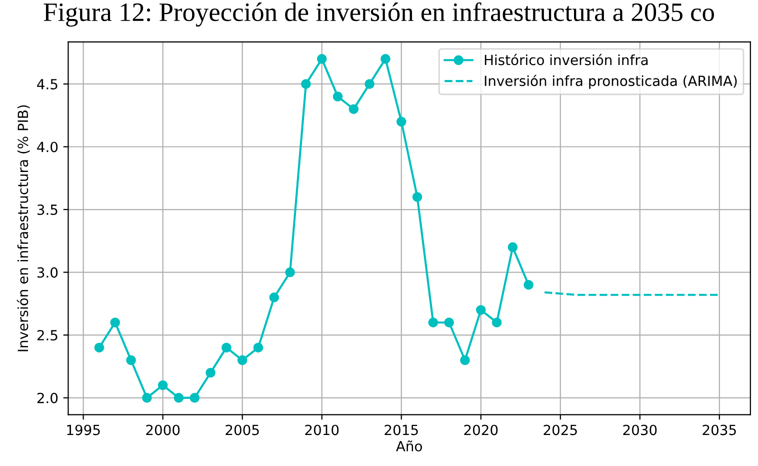 This screenshot has width=758, height=466. Describe the element at coordinates (83, 430) in the screenshot. I see `x-tick-label: 1995` at that location.